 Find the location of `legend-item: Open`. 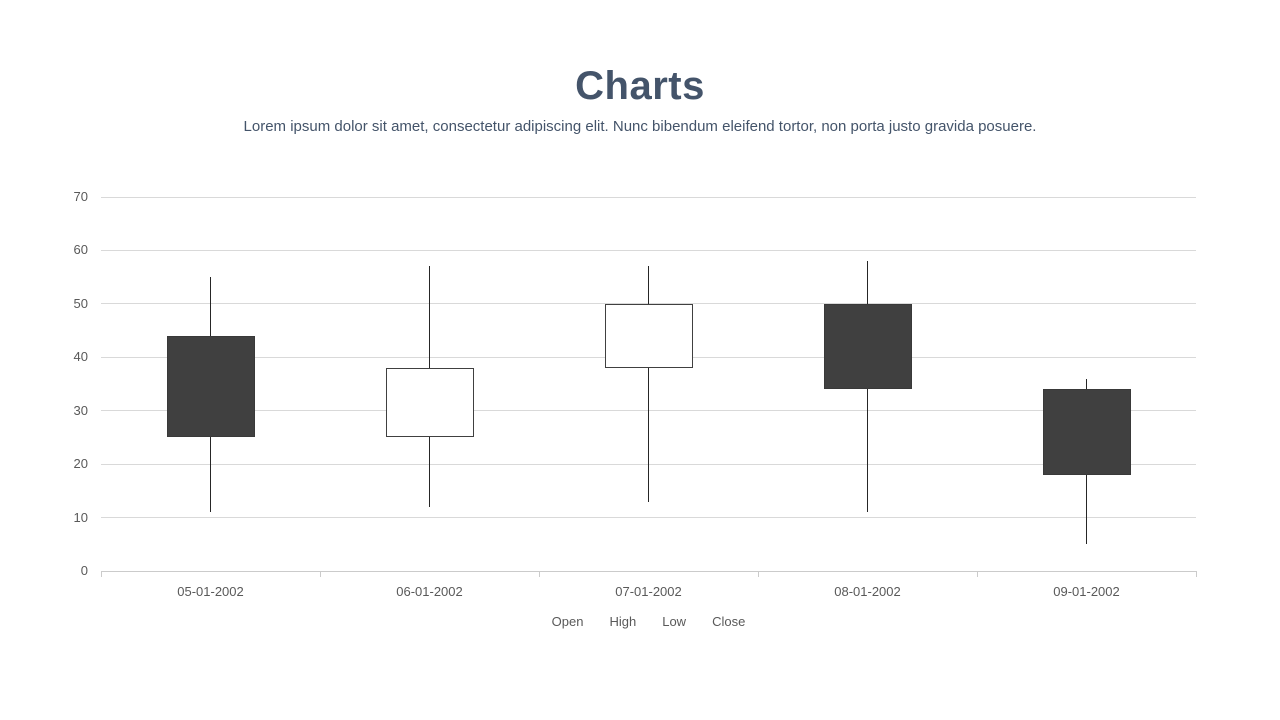

legend-item: Open is located at coordinates (567, 621).